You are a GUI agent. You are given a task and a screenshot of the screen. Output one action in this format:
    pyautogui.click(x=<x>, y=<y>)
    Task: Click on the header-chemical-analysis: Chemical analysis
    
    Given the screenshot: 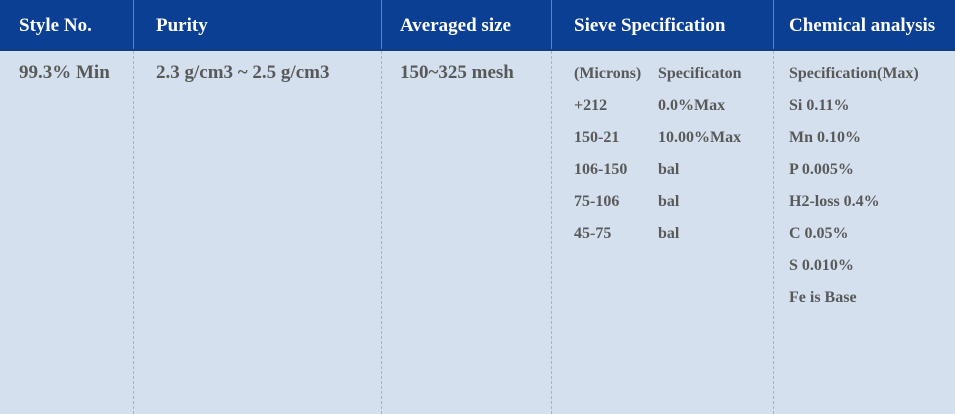 What is the action you would take?
    pyautogui.click(x=862, y=25)
    